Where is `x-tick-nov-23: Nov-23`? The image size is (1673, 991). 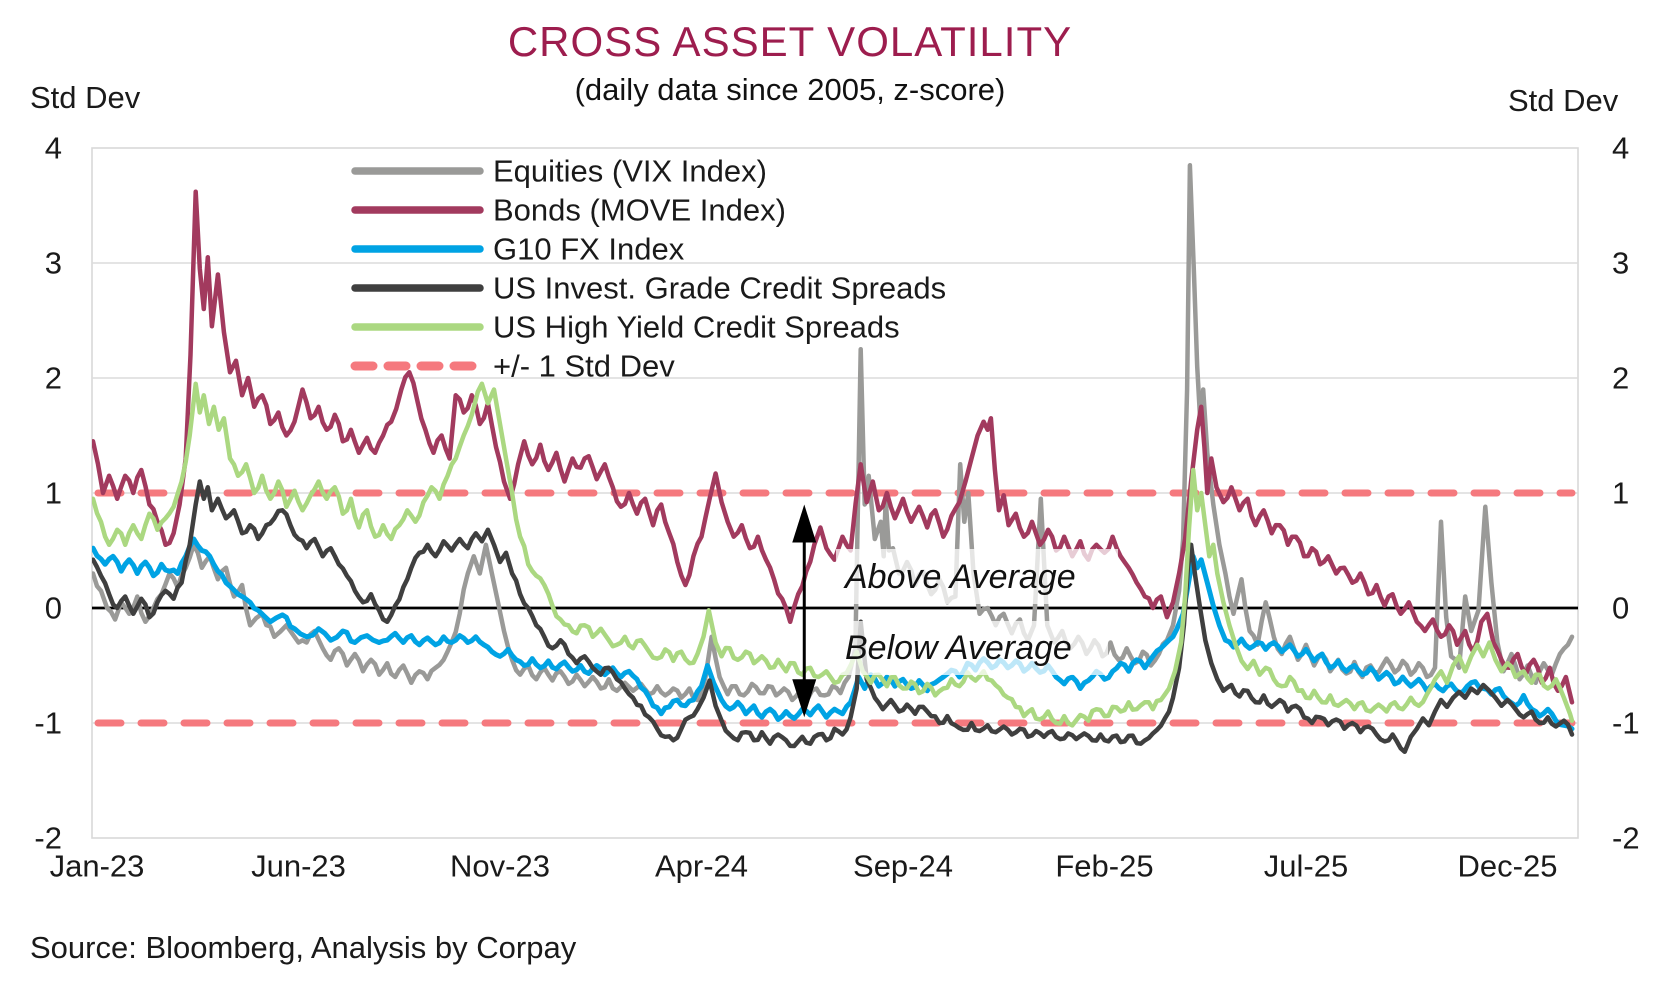
x-tick-nov-23: Nov-23 is located at coordinates (500, 866).